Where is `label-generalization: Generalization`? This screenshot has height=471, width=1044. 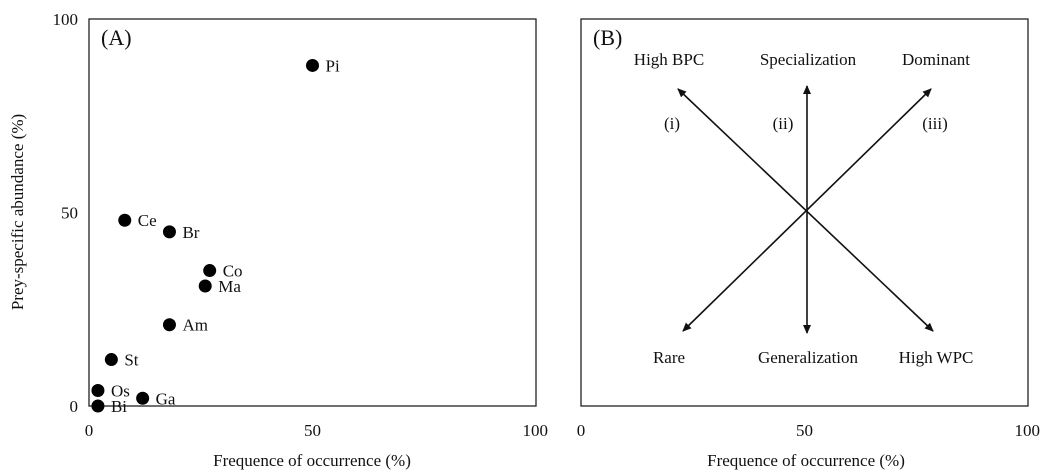 label-generalization: Generalization is located at coordinates (808, 357).